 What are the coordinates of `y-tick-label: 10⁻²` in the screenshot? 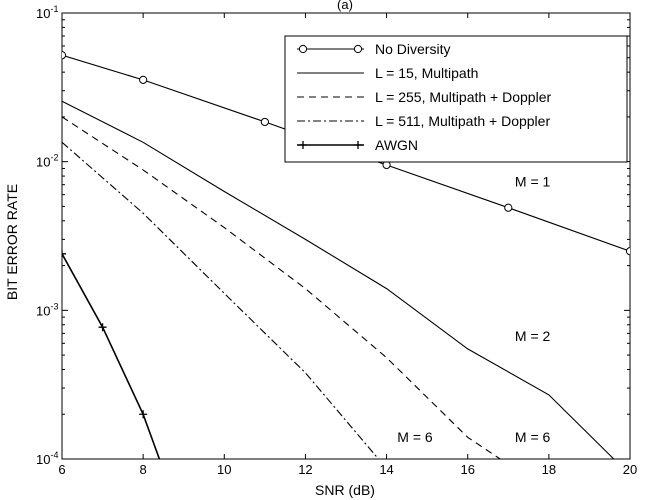 It's located at (47, 161).